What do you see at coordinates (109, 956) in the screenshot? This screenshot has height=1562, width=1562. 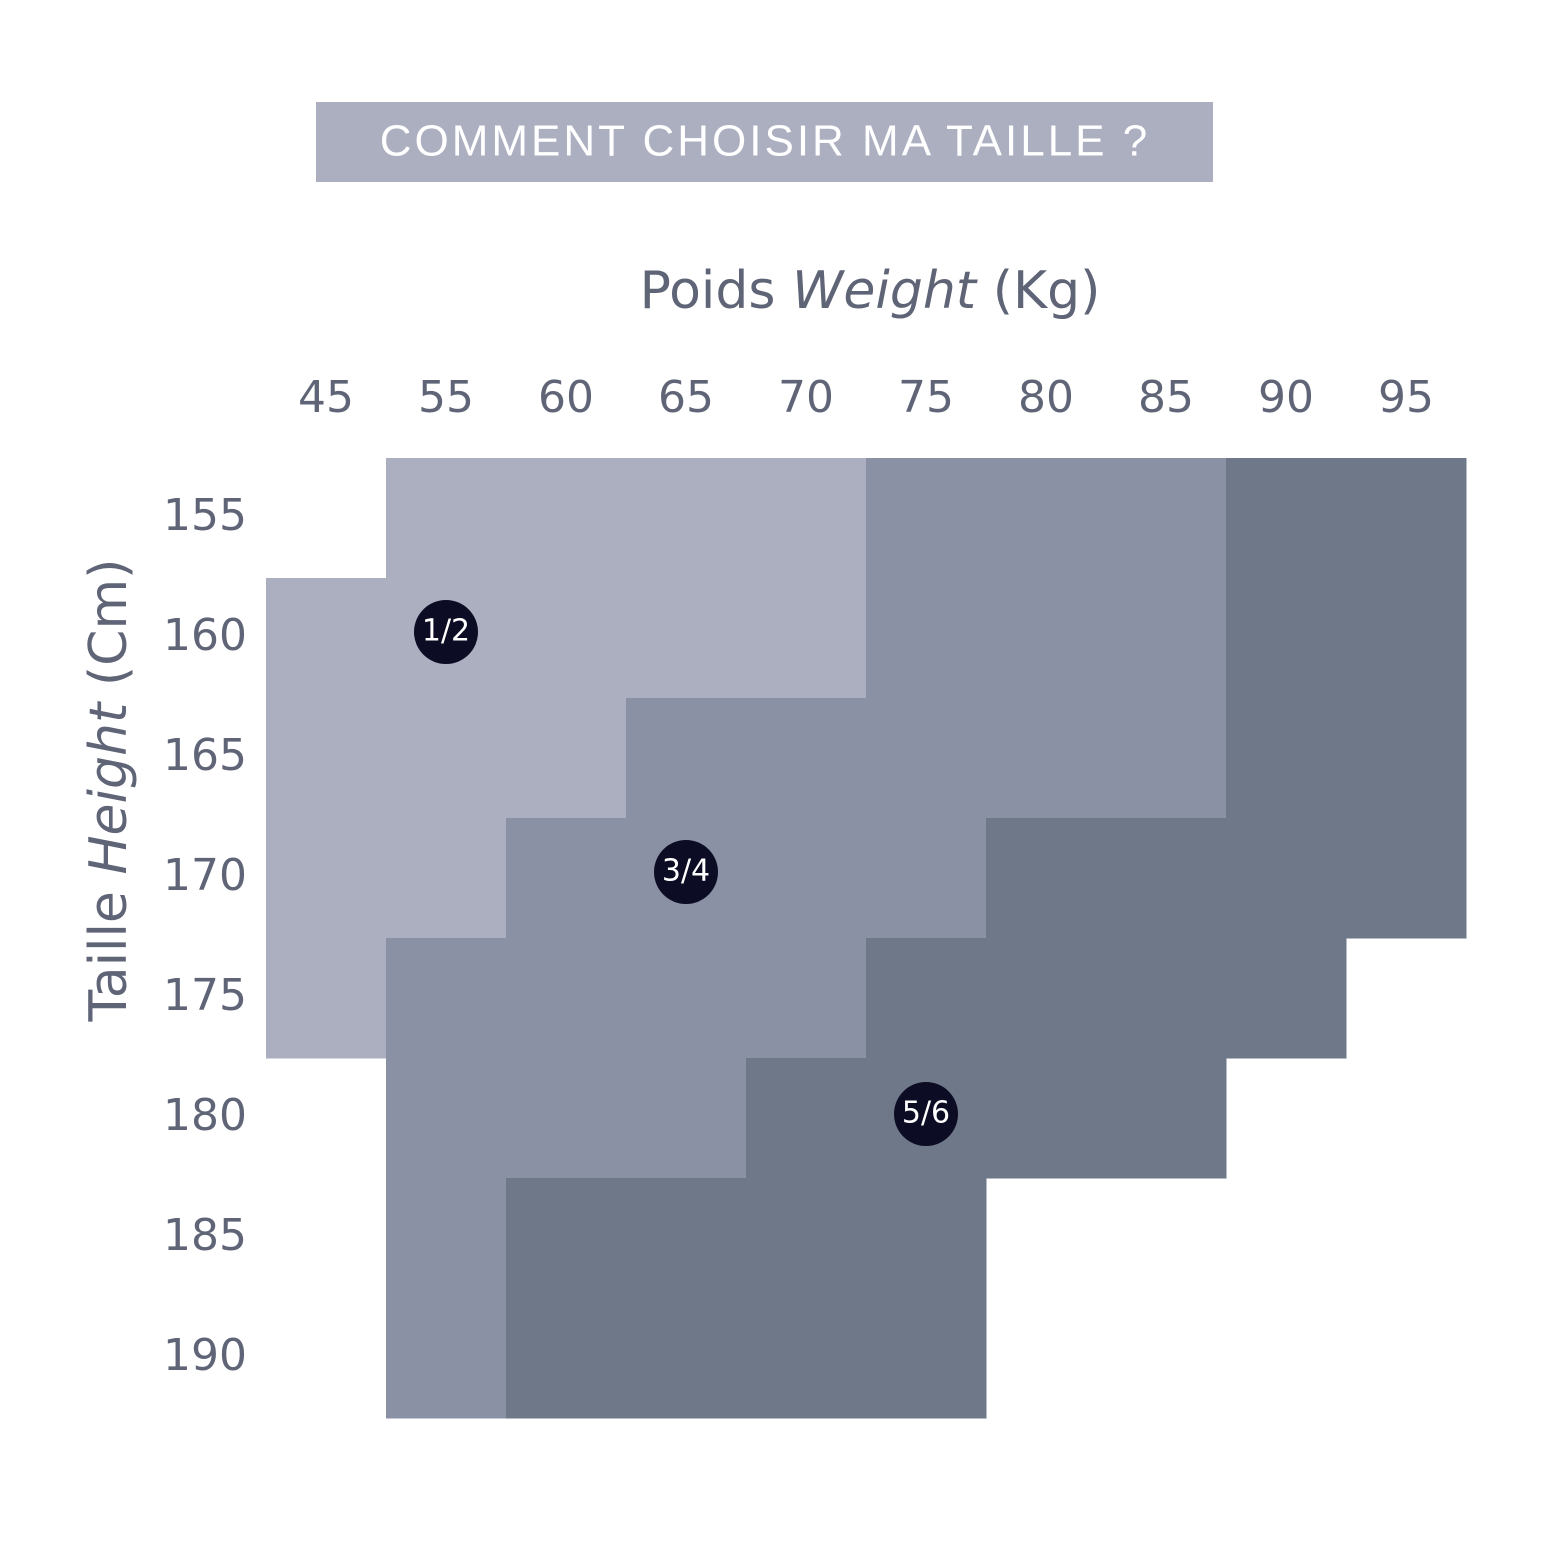 I see `y-label-part: Taille` at bounding box center [109, 956].